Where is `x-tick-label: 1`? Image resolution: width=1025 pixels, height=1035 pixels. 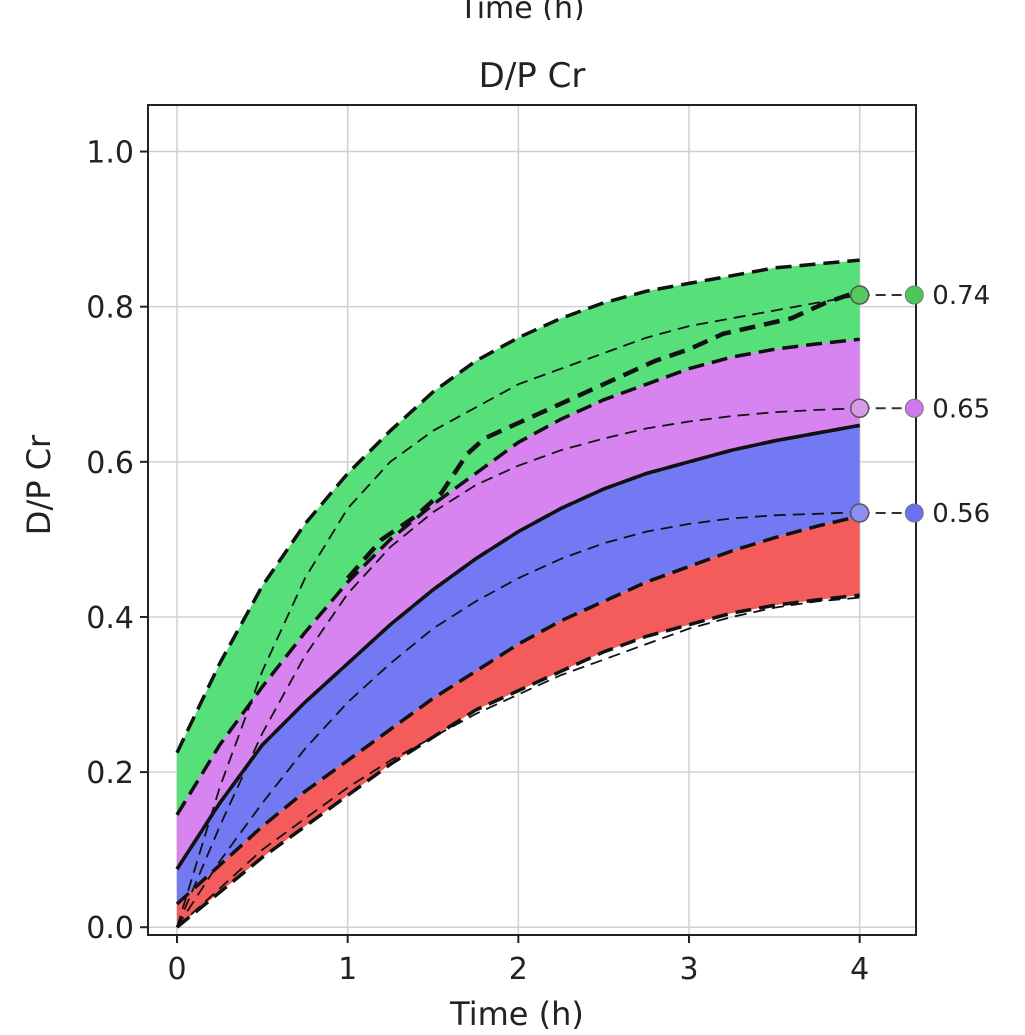
x-tick-label: 1 is located at coordinates (347, 969).